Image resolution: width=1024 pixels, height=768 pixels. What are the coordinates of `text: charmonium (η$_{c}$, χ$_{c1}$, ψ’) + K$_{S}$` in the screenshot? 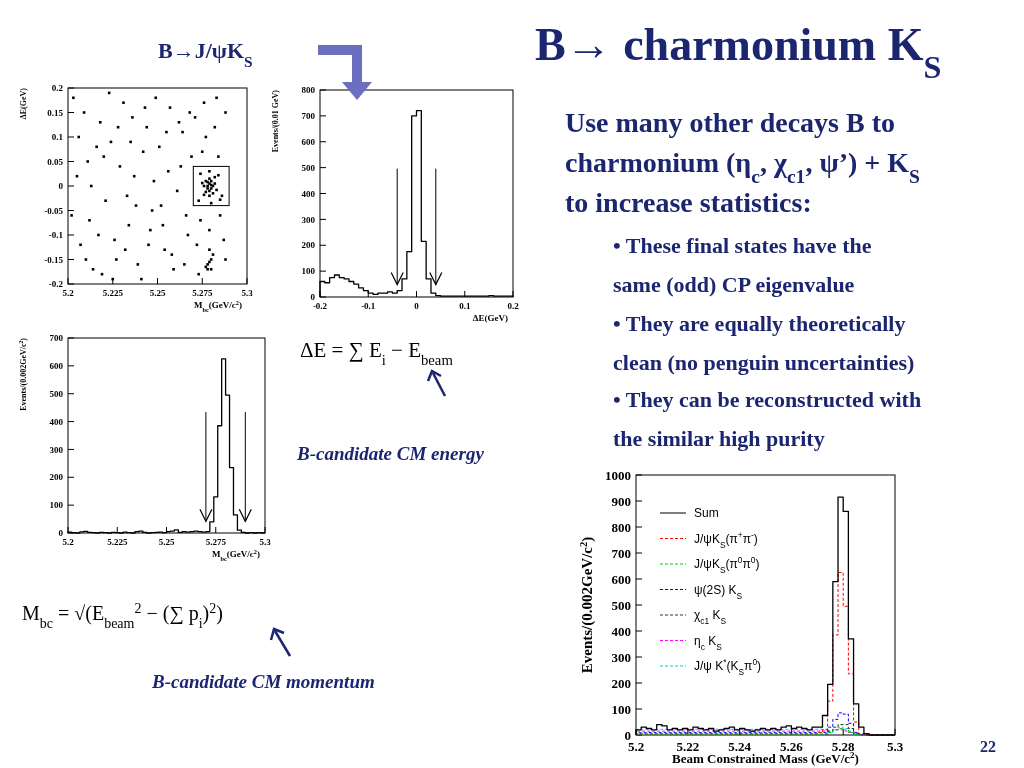 It's located at (743, 167).